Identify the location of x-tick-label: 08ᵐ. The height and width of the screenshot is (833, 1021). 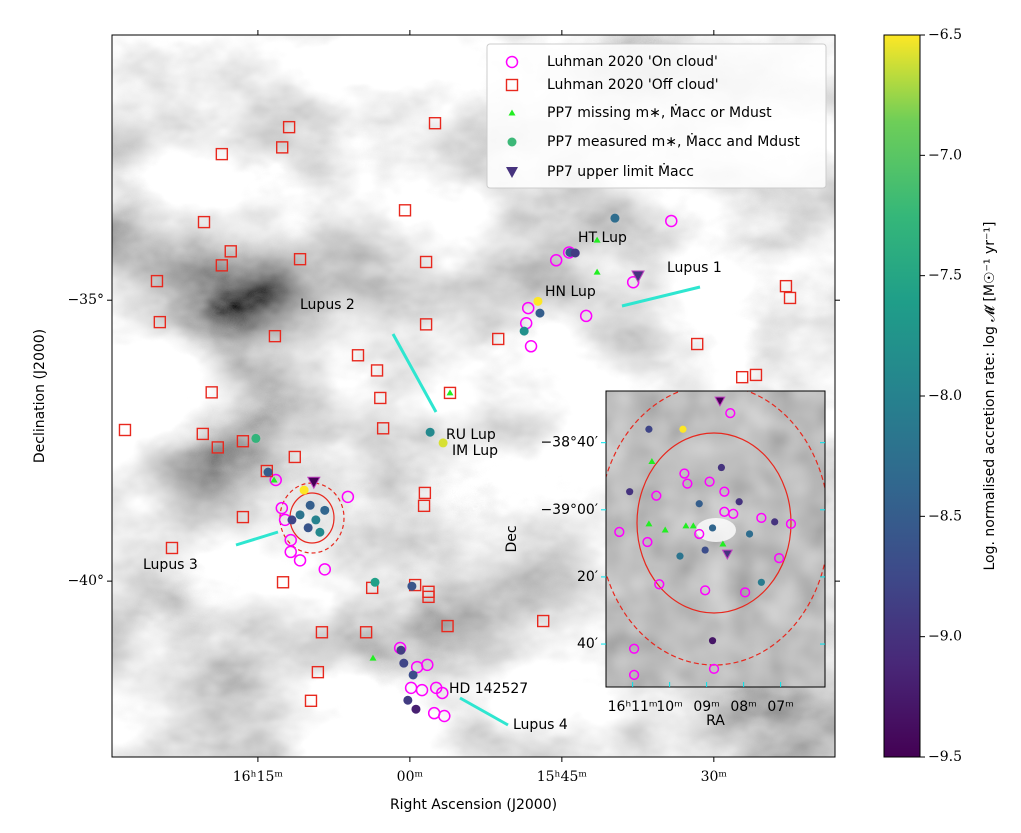
(743, 707).